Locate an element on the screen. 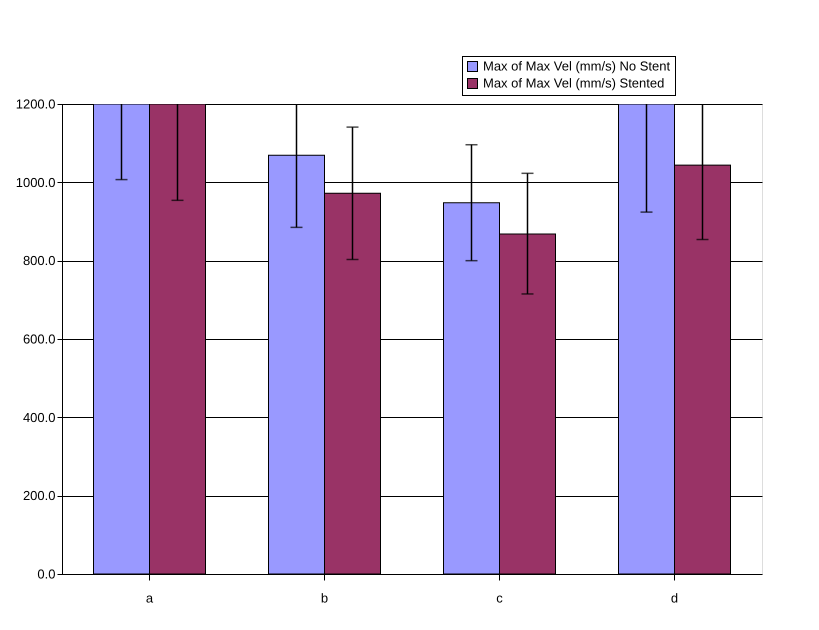  x-tick-label: c is located at coordinates (500, 598).